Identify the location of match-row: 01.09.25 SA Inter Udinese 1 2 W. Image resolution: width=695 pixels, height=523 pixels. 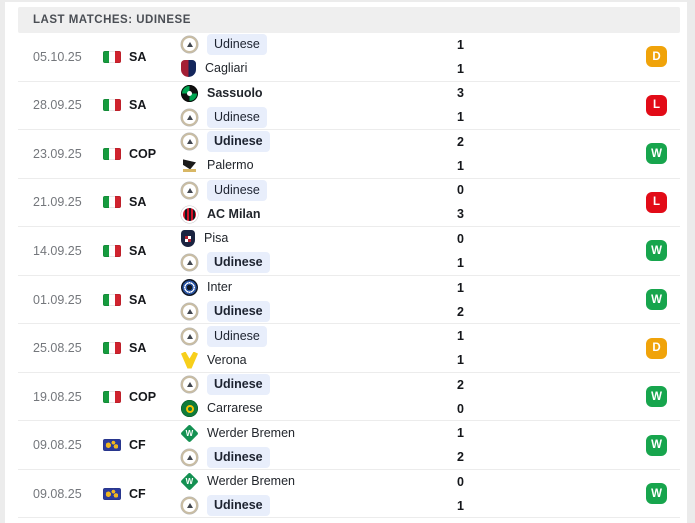
(349, 300).